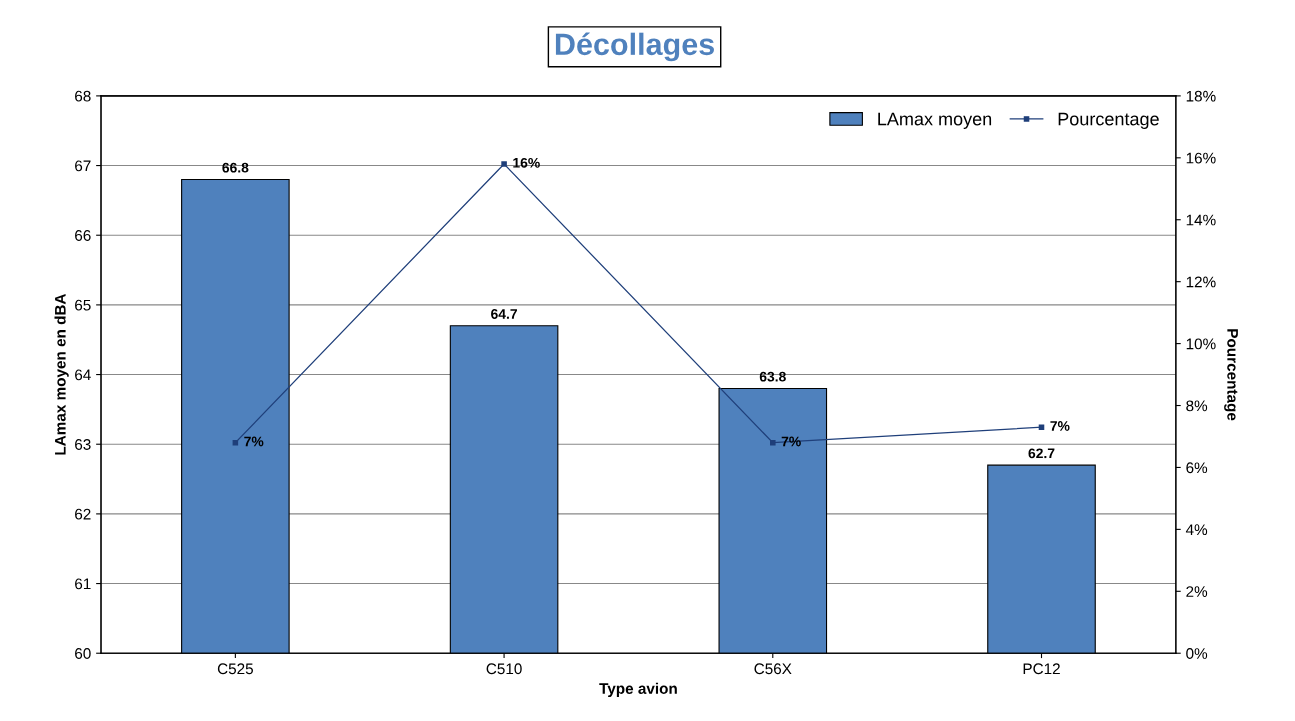 The height and width of the screenshot is (721, 1295). Describe the element at coordinates (1108, 120) in the screenshot. I see `legend-label: Pourcentage` at that location.